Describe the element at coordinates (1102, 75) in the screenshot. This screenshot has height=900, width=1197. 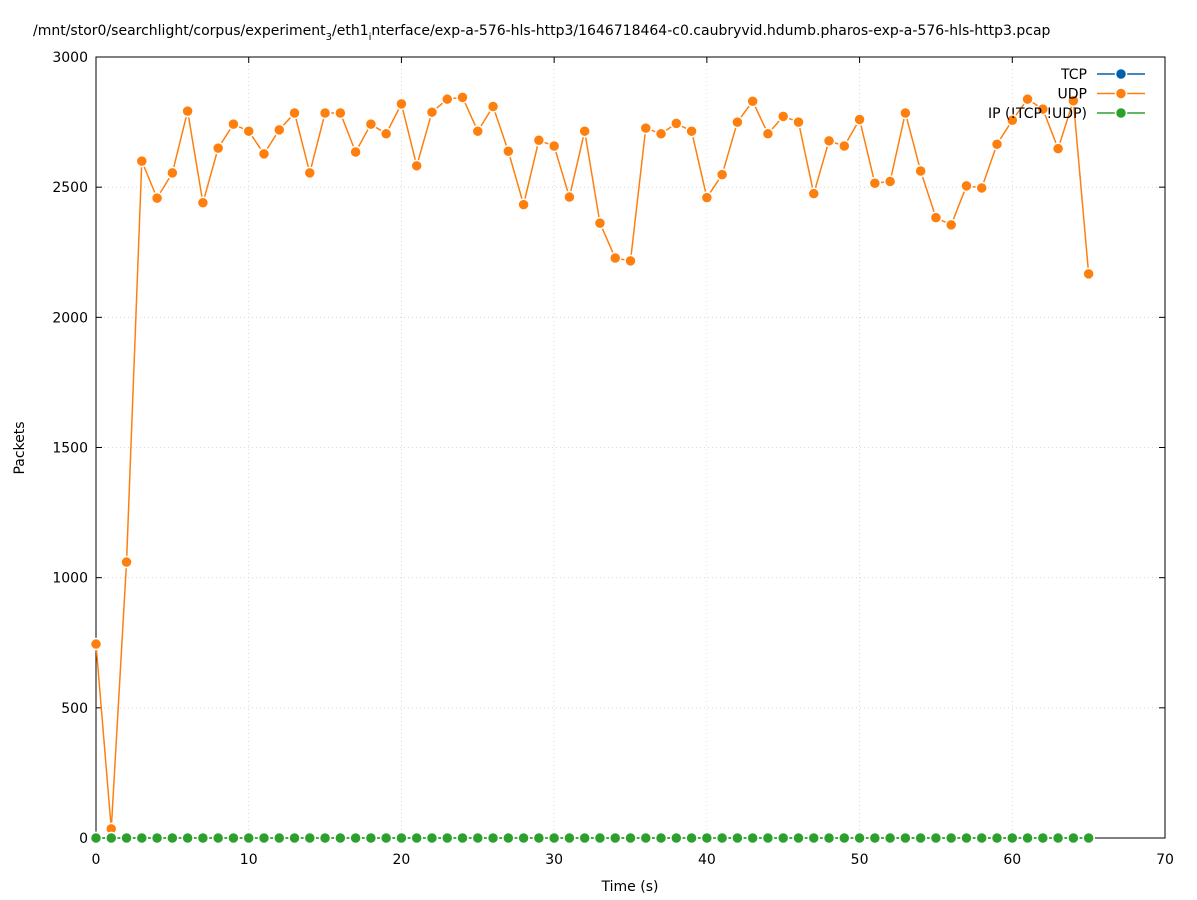
I see `legend-entry-tcp: TCP` at that location.